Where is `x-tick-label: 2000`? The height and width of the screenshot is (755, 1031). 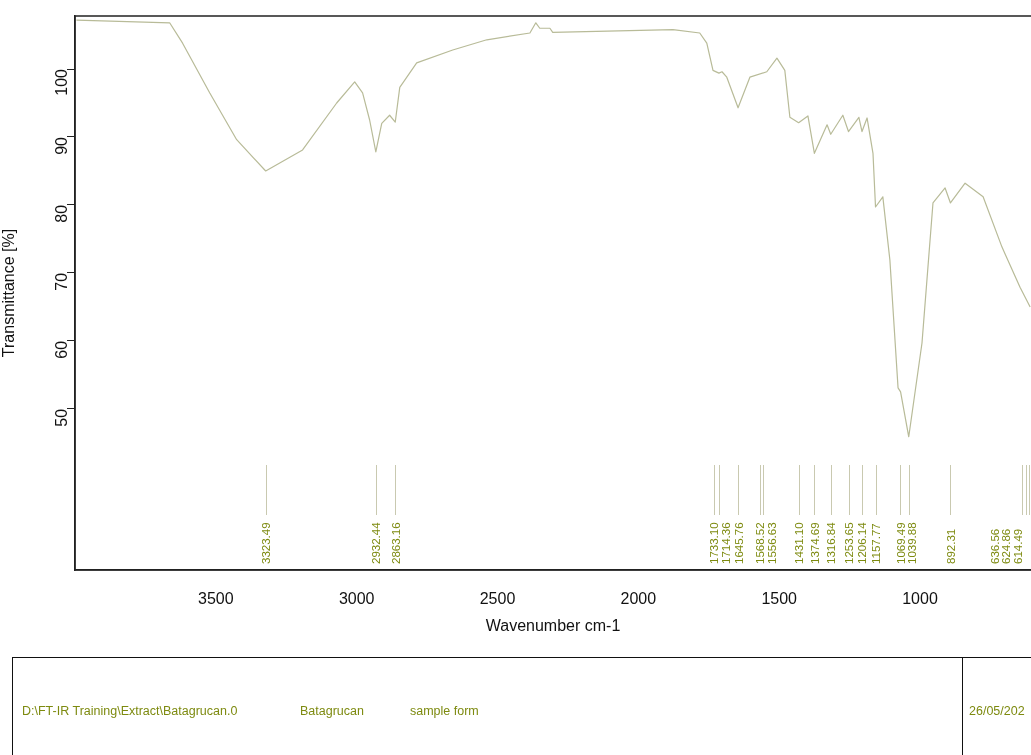
x-tick-label: 2000 is located at coordinates (638, 599).